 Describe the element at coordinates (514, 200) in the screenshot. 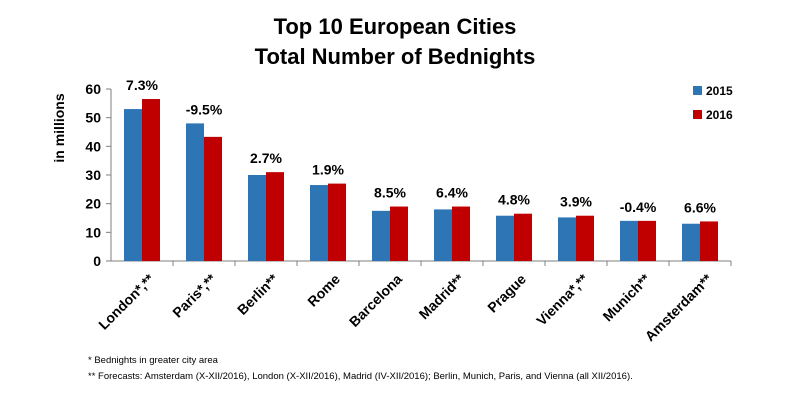

I see `change-annotation: 4.8%` at that location.